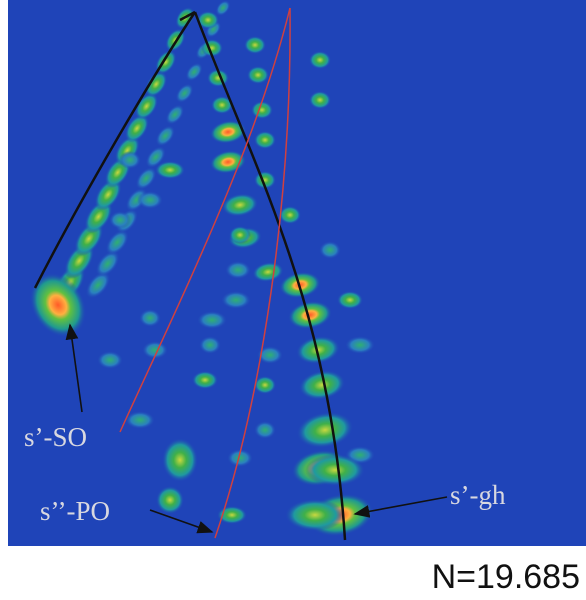  Describe the element at coordinates (478, 495) in the screenshot. I see `label: s’-gh` at that location.